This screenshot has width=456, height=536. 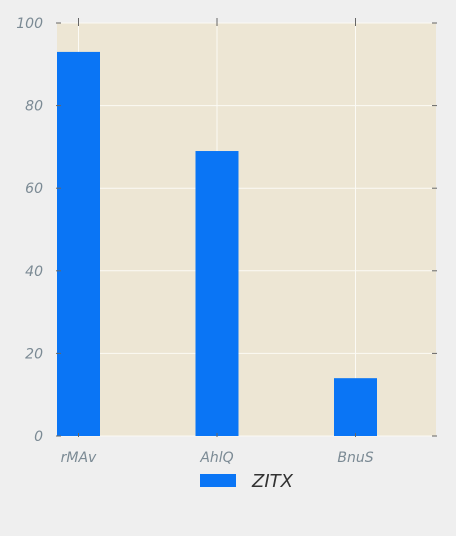 I want to click on ytick-label-80: 80, so click(x=34, y=107).